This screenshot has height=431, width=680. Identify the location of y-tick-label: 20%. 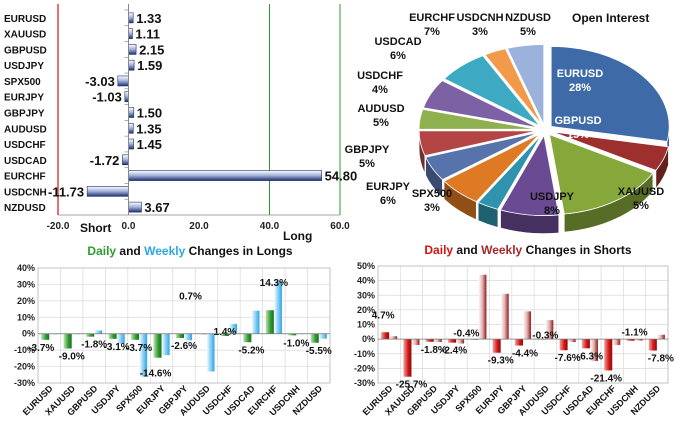
(366, 310).